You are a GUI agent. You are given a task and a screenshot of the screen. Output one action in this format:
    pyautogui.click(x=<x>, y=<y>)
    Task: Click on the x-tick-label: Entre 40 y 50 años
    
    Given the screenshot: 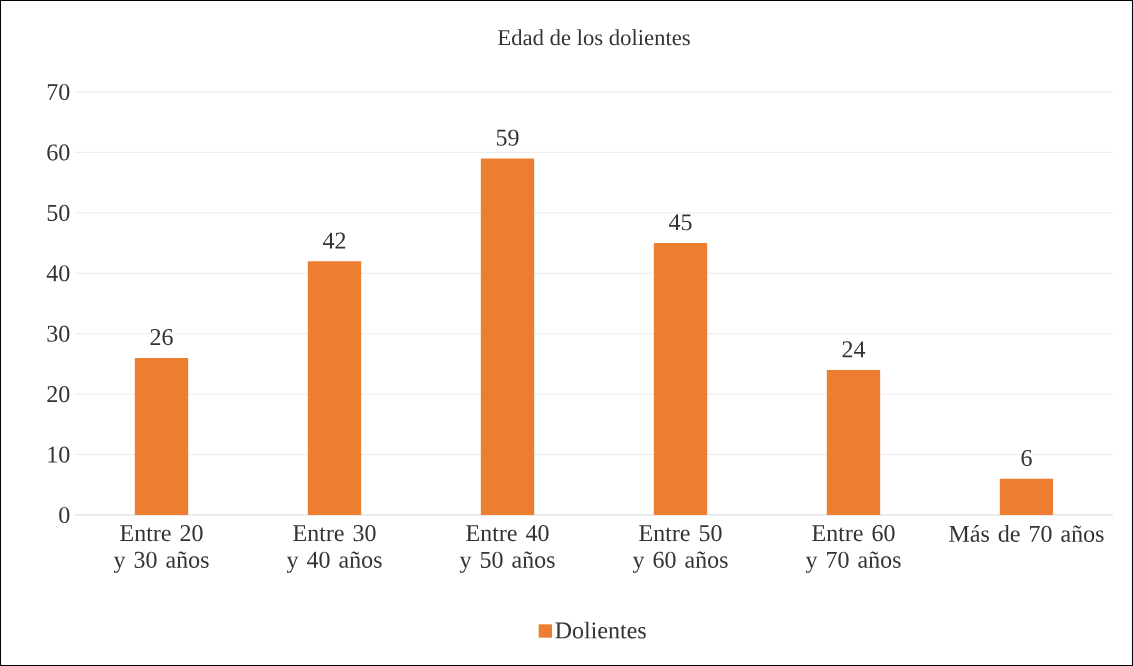 What is the action you would take?
    pyautogui.click(x=507, y=549)
    